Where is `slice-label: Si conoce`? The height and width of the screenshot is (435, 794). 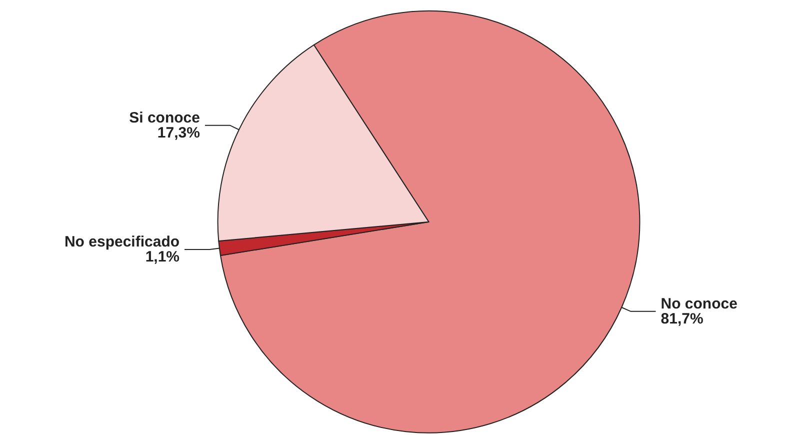 slice-label: Si conoce is located at coordinates (164, 117).